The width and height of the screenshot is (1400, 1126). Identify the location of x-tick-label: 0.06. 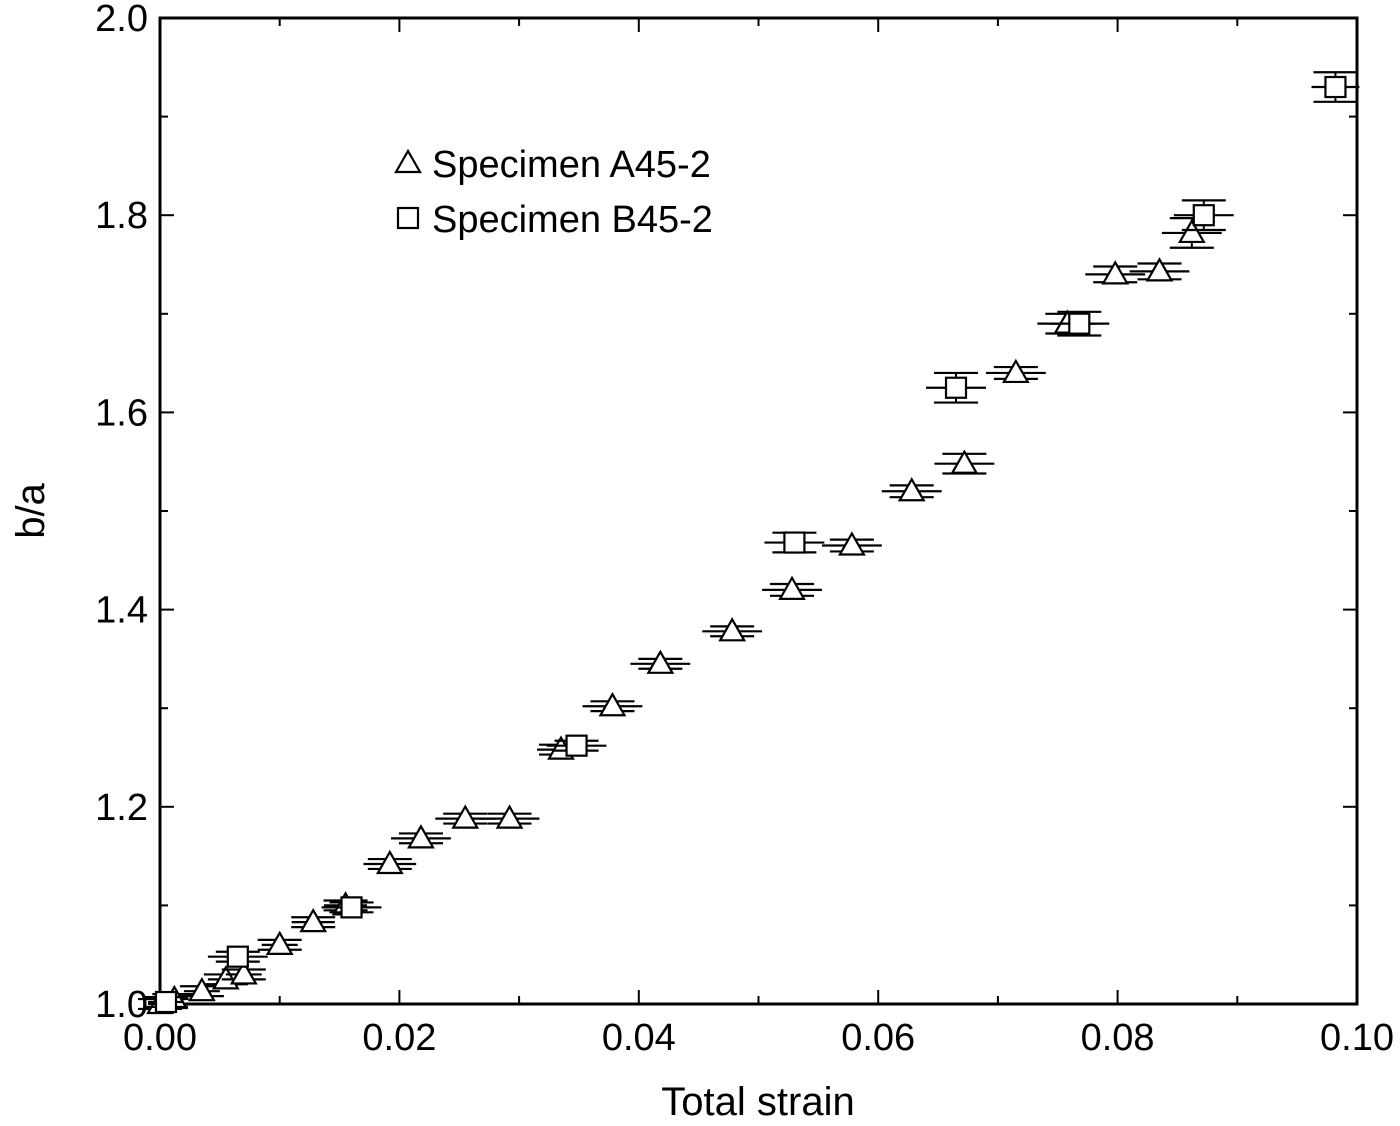
(878, 1038).